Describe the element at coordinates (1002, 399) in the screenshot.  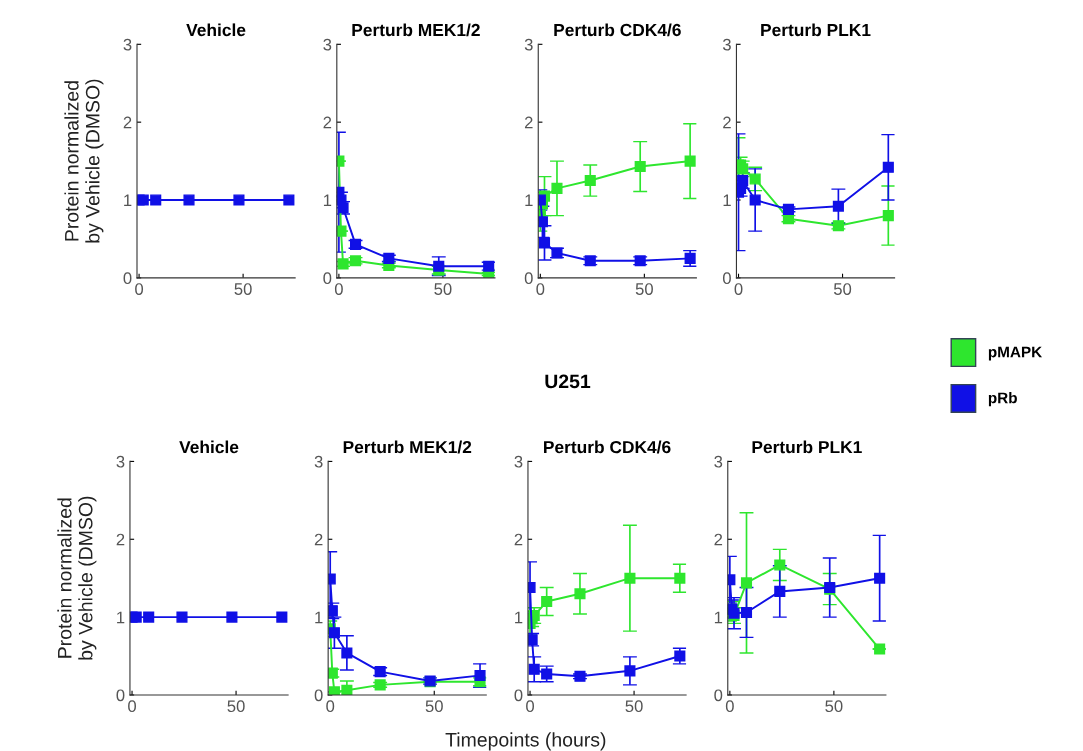
I see `legend-label: pRb` at that location.